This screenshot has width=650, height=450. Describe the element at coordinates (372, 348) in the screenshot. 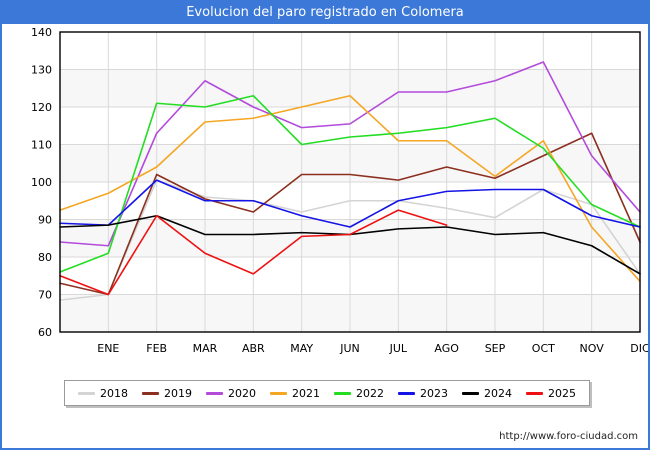

I see `x-axis-ticks: ENE FEB MAR ABR MAY JUN JUL AGO SEP OCT NOV DIC` at that location.